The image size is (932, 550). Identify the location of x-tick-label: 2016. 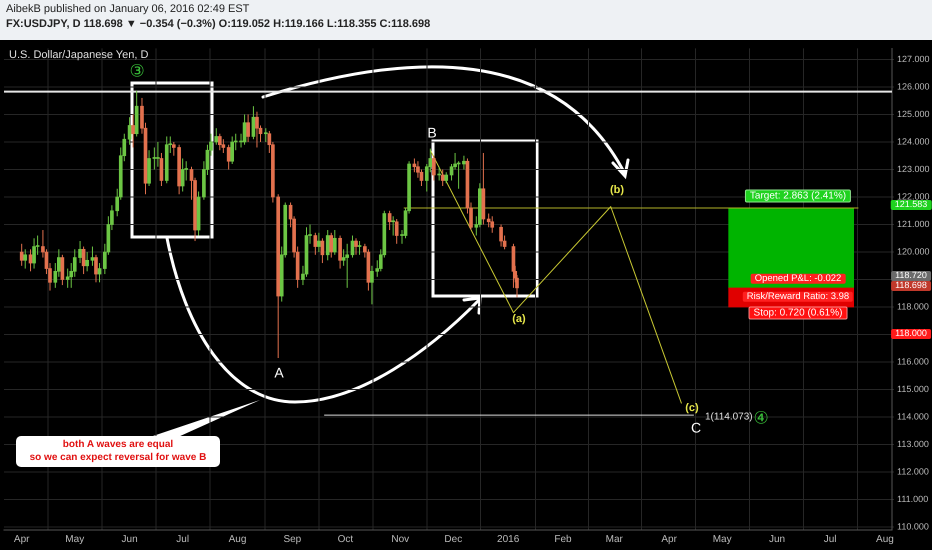
(508, 539).